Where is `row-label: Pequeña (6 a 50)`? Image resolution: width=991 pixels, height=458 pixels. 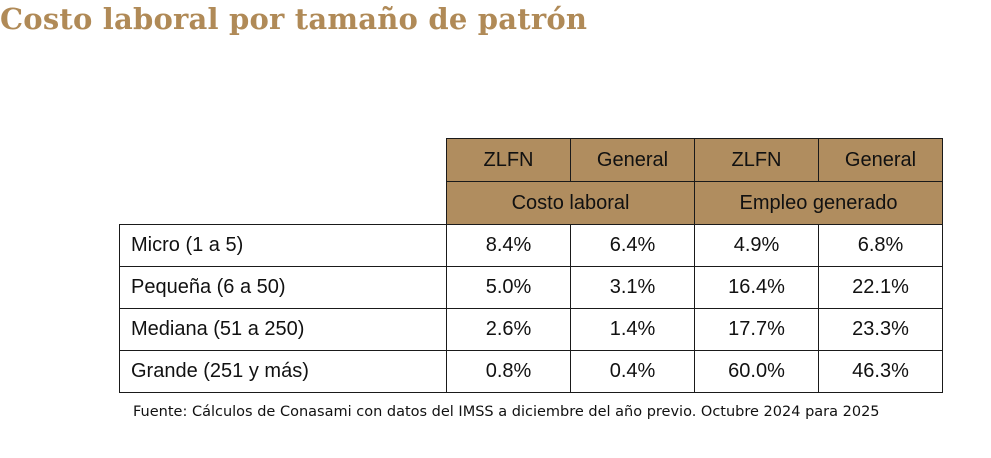
row-label: Pequeña (6 a 50) is located at coordinates (283, 287).